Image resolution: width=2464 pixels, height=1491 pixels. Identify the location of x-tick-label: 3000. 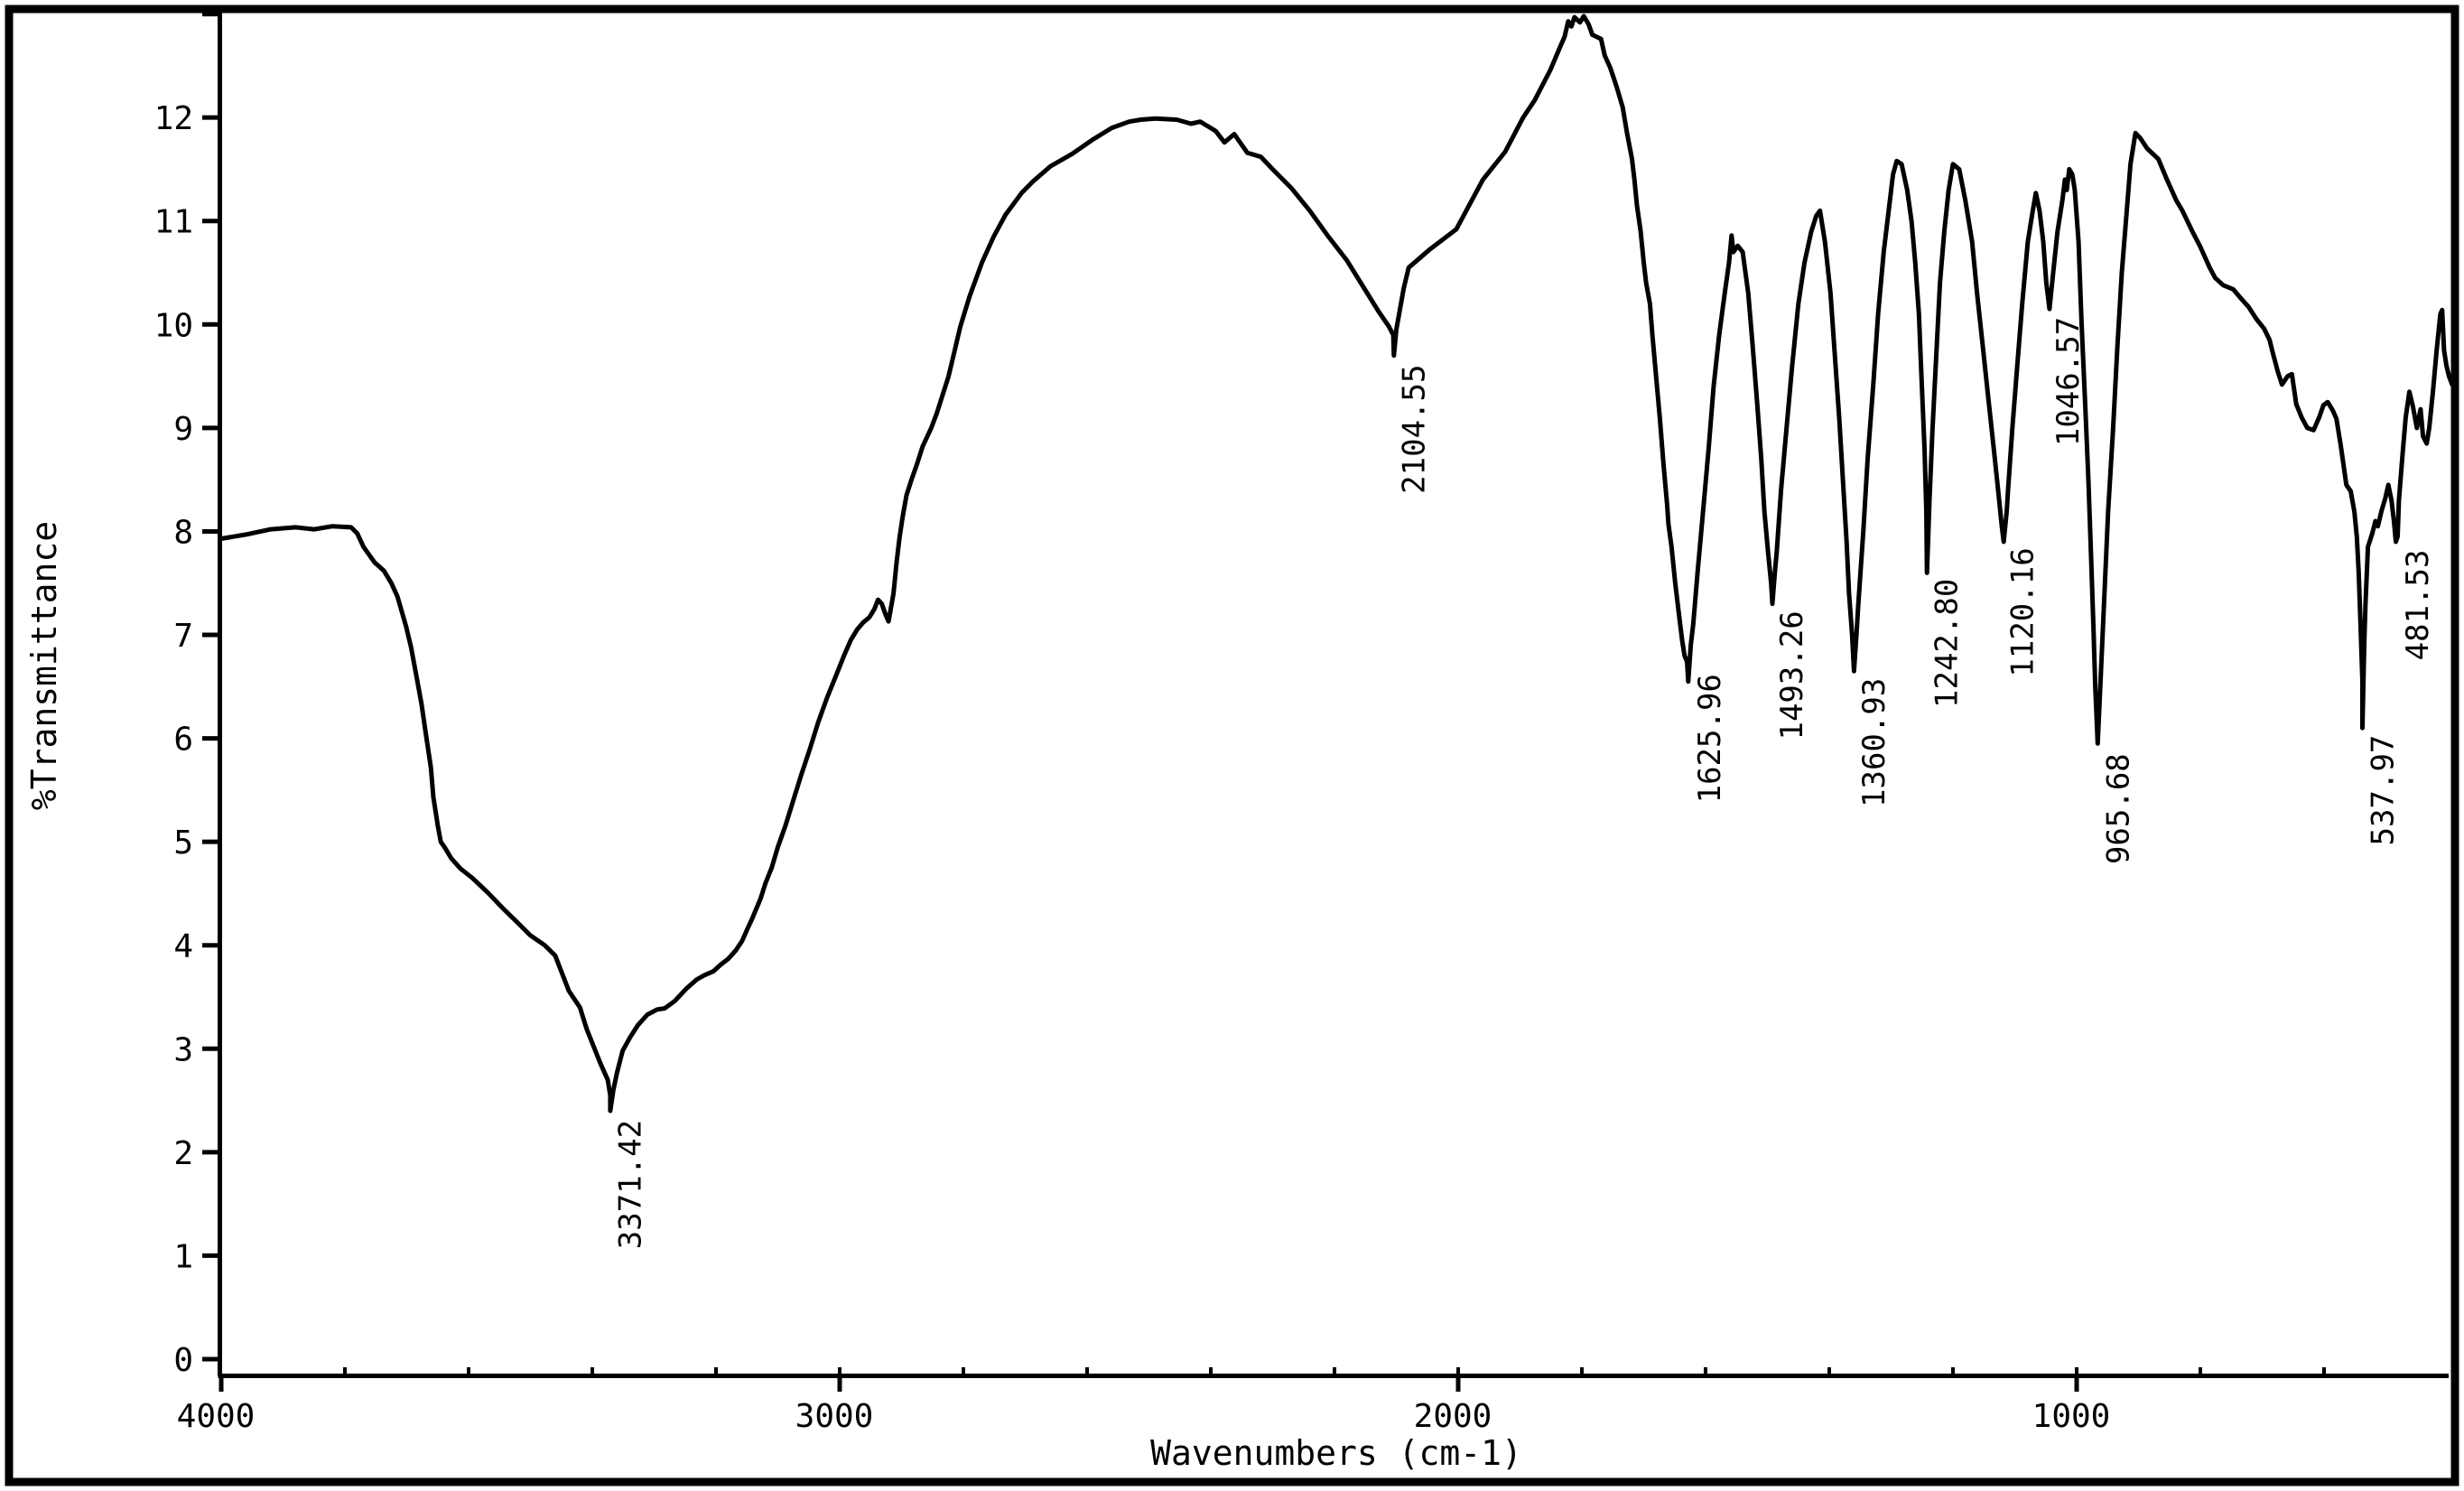
(834, 1416).